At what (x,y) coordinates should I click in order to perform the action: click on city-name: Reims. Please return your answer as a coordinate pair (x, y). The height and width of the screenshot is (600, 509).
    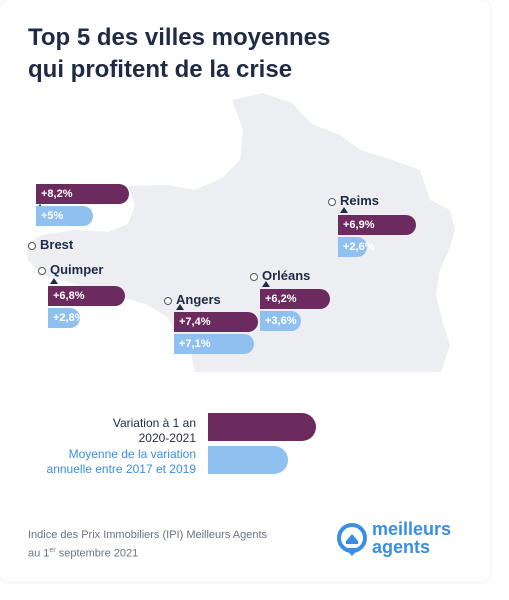
    Looking at the image, I should click on (360, 200).